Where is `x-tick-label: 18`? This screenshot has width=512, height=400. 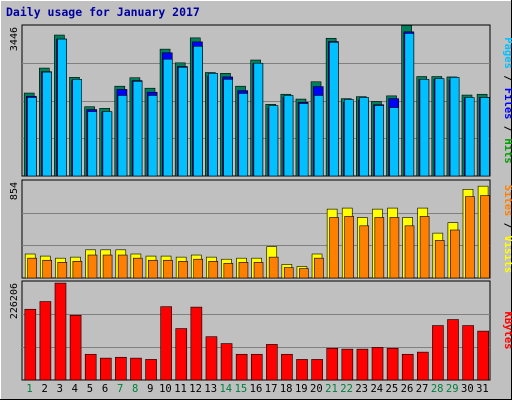
x-tick-label: 18 is located at coordinates (286, 389).